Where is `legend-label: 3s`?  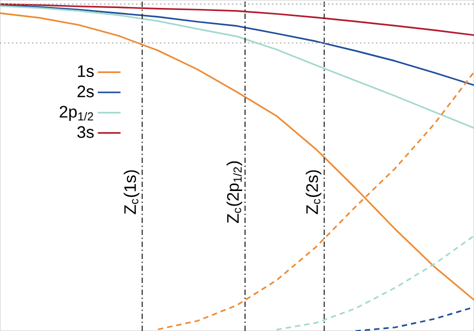 legend-label: 3s is located at coordinates (85, 132).